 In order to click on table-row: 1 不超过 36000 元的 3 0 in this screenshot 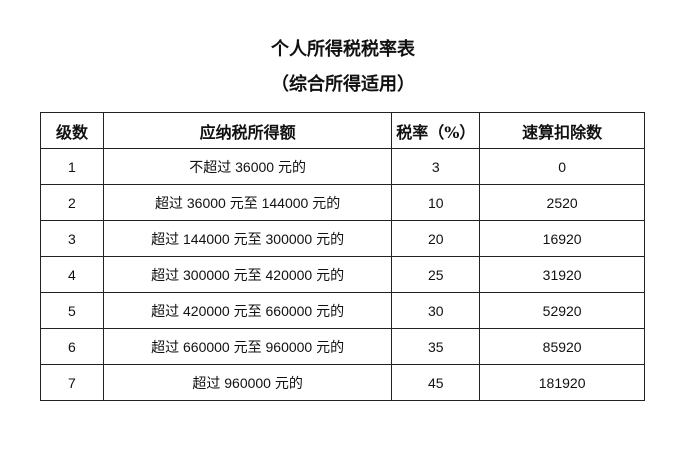, I will do `click(342, 166)`.